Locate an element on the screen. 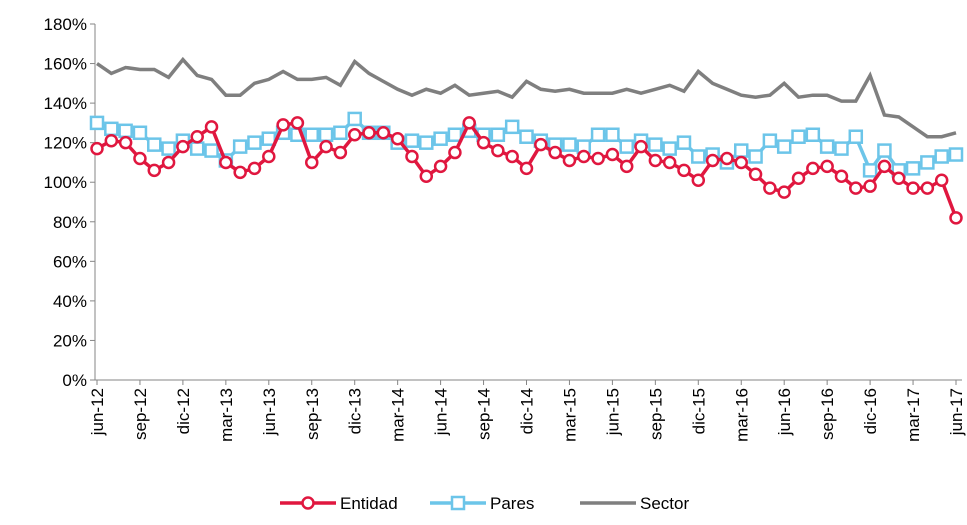 The image size is (967, 525). x-tick-label: mar-16 is located at coordinates (741, 415).